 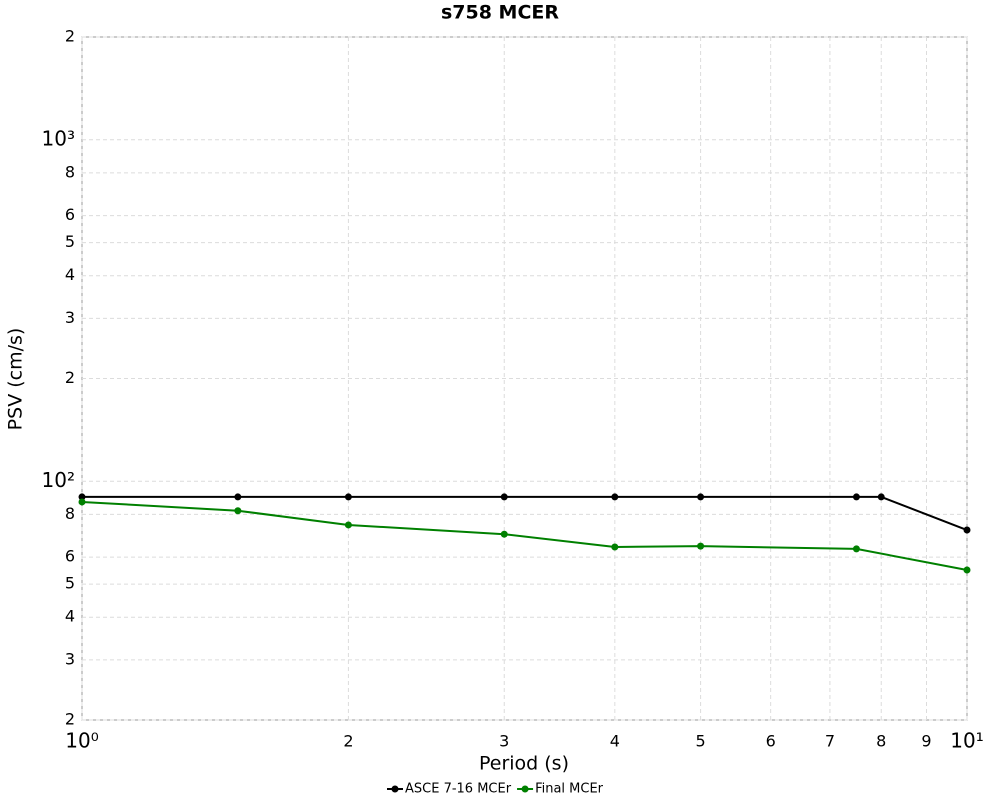 What do you see at coordinates (16, 379) in the screenshot?
I see `y-axis-label: PSV (cm/s)` at bounding box center [16, 379].